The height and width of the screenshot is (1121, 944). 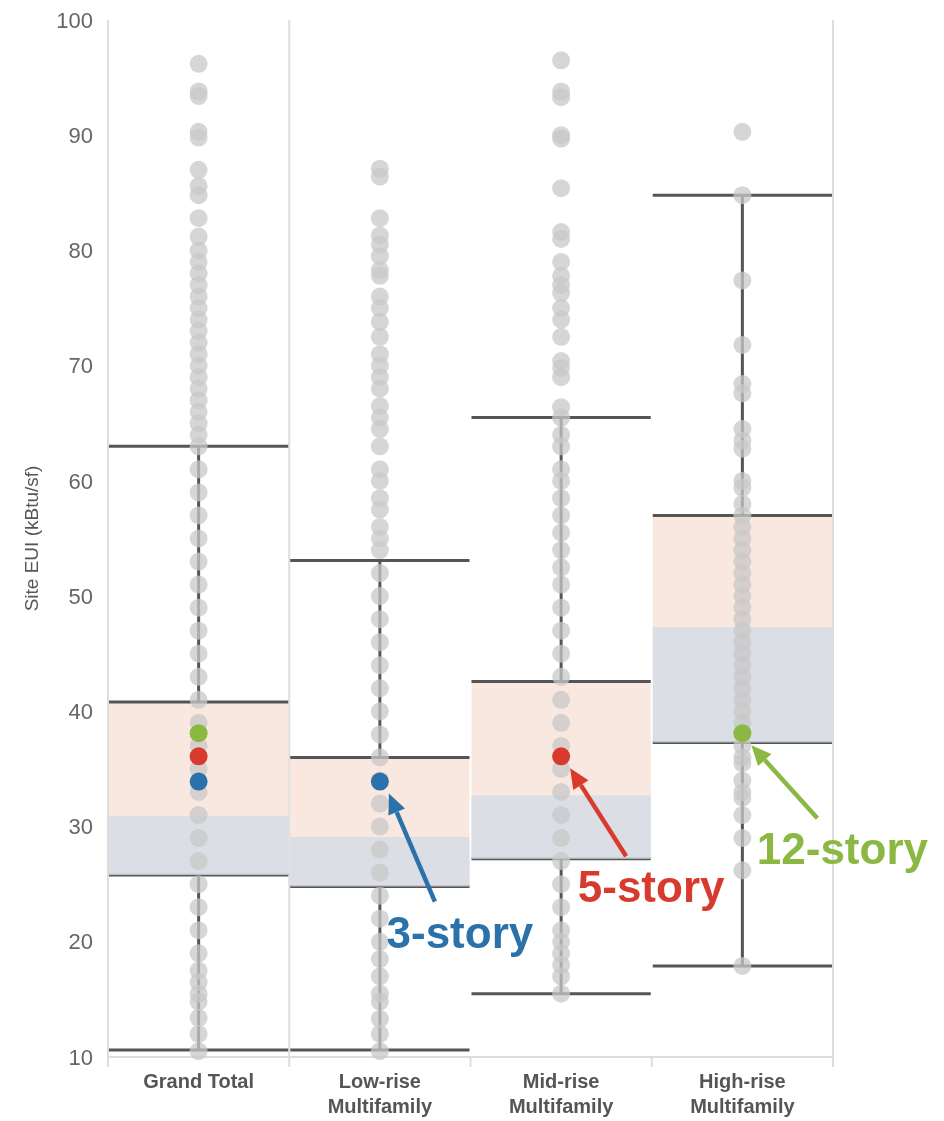 What do you see at coordinates (80, 251) in the screenshot?
I see `y-tick-label: 80` at bounding box center [80, 251].